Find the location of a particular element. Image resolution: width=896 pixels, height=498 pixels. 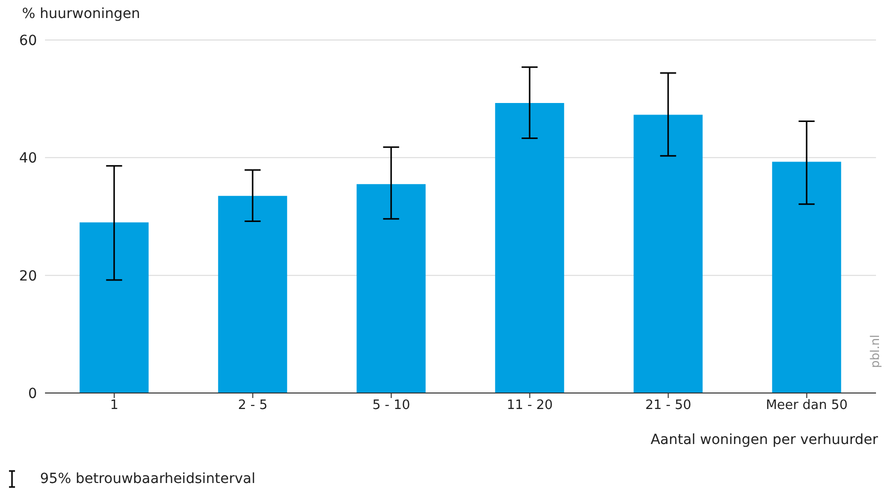

x-tick-label: 21 - 50 is located at coordinates (668, 406).